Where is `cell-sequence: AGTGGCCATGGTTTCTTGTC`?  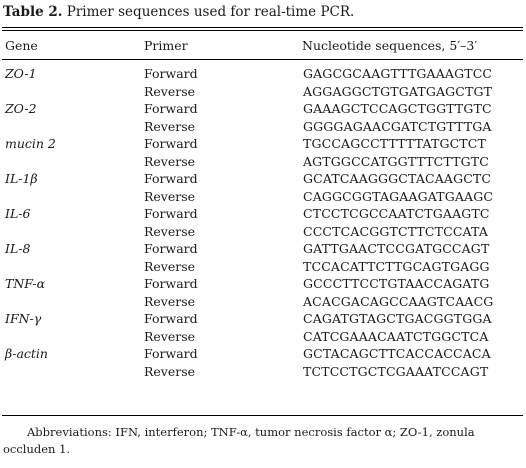
cell-sequence: AGTGGCCATGGTTTCTTGTC is located at coordinates (396, 161).